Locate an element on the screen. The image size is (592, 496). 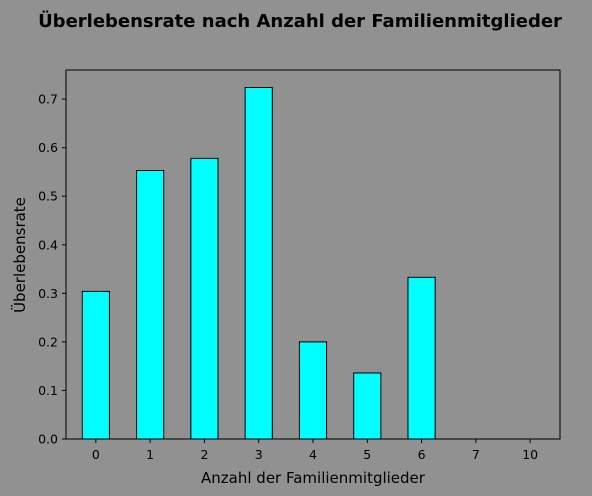
x-tick-label-7: 7 is located at coordinates (476, 454).